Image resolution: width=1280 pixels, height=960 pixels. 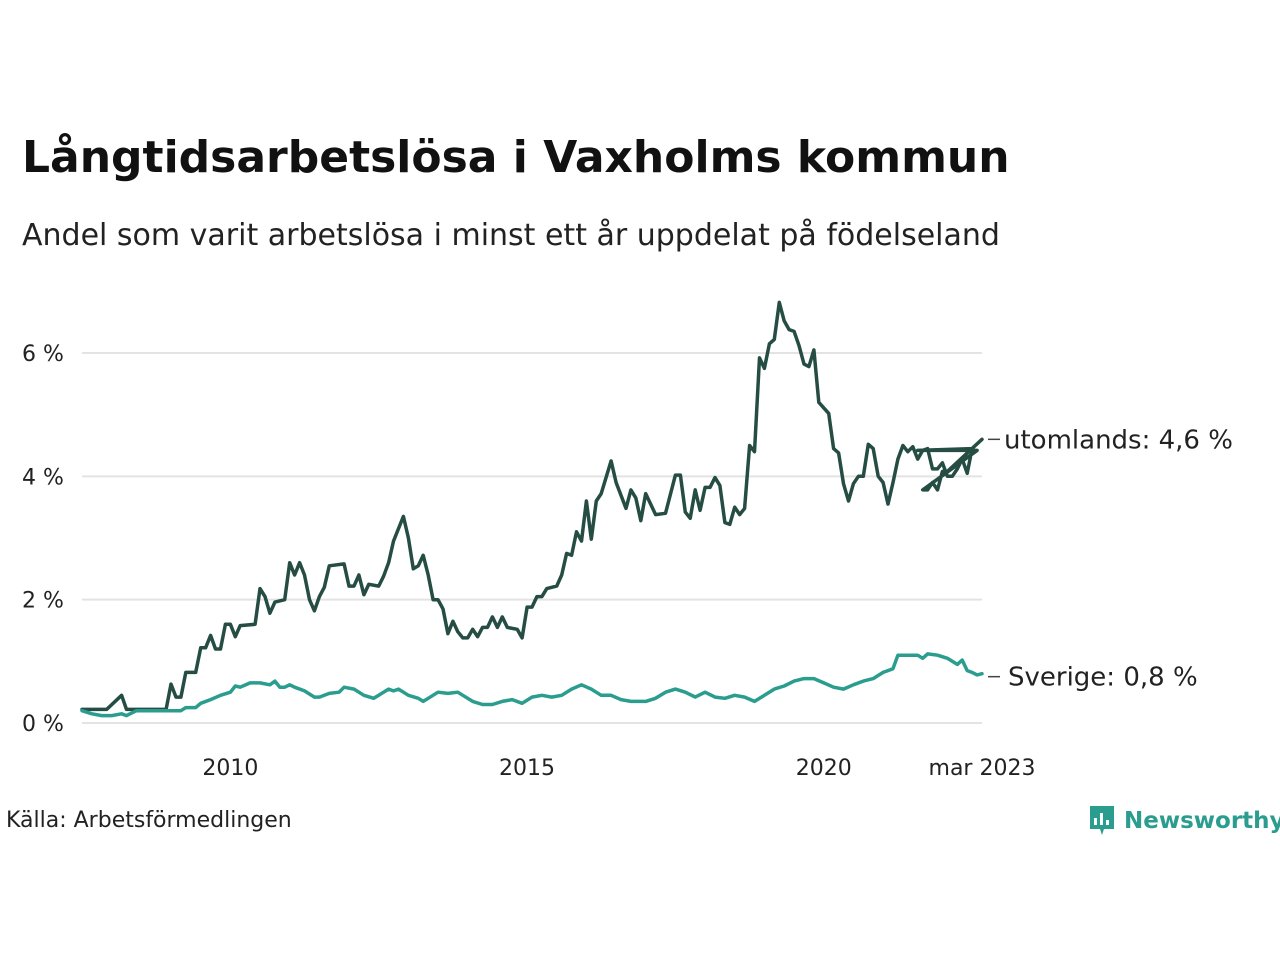 I want to click on y-tick-label: 2 %, so click(x=43, y=601).